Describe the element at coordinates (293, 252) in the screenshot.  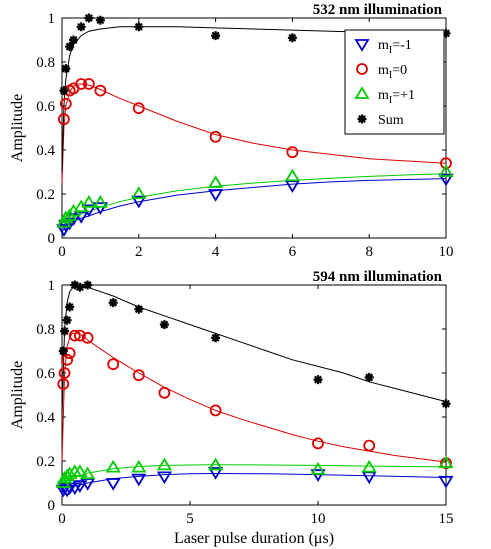
I see `x-tick-label: 6` at that location.